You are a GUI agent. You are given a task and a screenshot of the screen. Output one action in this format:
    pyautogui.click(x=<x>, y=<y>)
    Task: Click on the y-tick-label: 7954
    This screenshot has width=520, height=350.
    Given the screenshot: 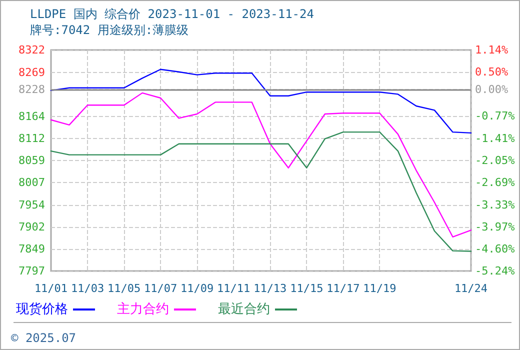 What is the action you would take?
    pyautogui.click(x=32, y=205)
    